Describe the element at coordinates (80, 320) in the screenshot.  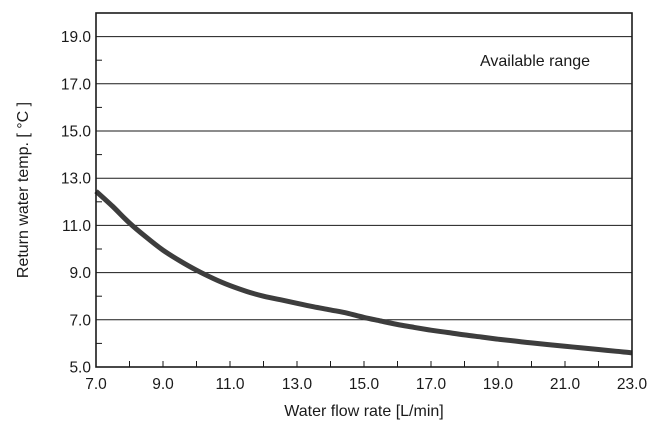
I see `y-tick-label: 7.0` at that location.